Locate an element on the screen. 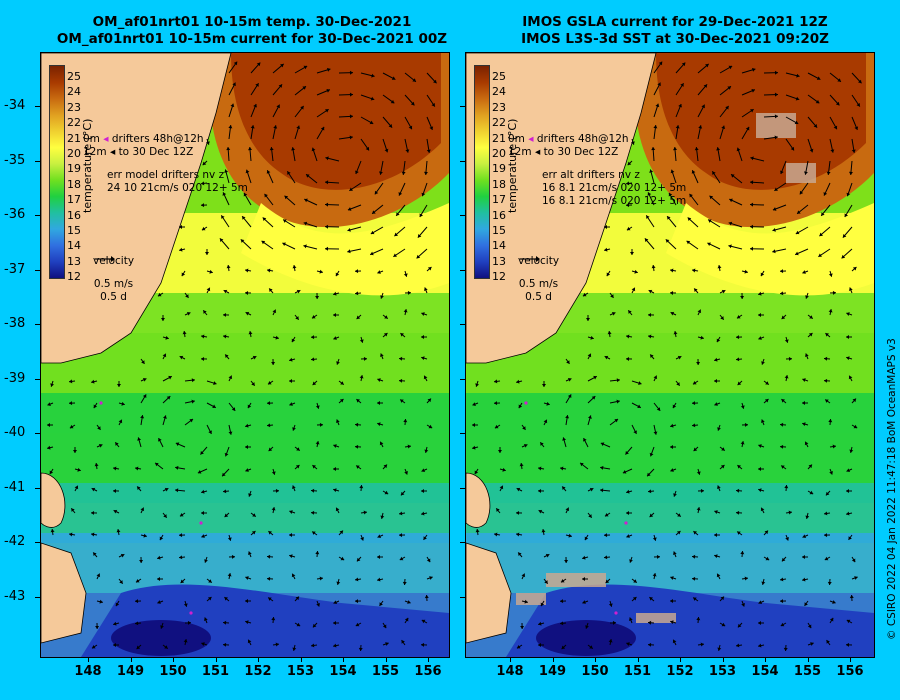  velocity-scale-arrow-icon is located at coordinates (113, 267).